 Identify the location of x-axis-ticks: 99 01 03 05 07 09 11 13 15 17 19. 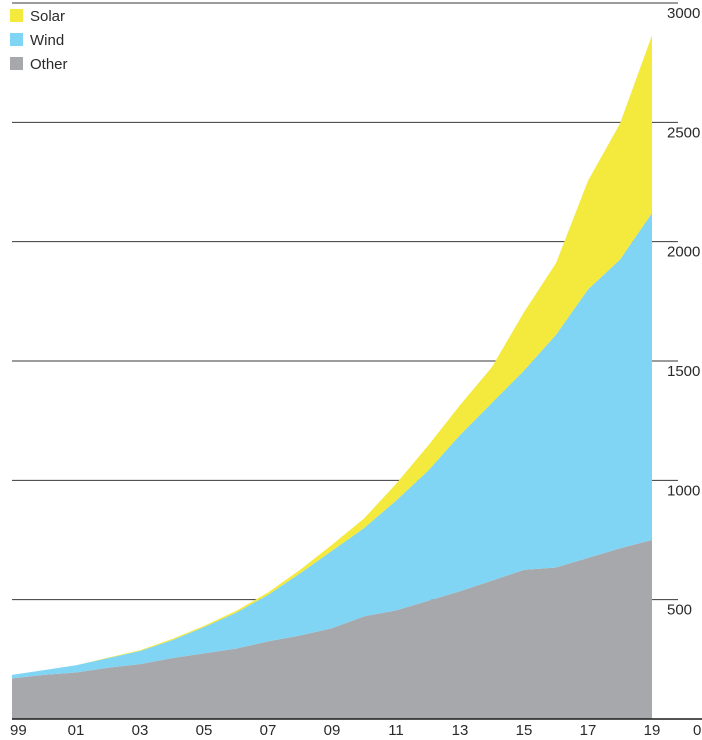
(335, 730).